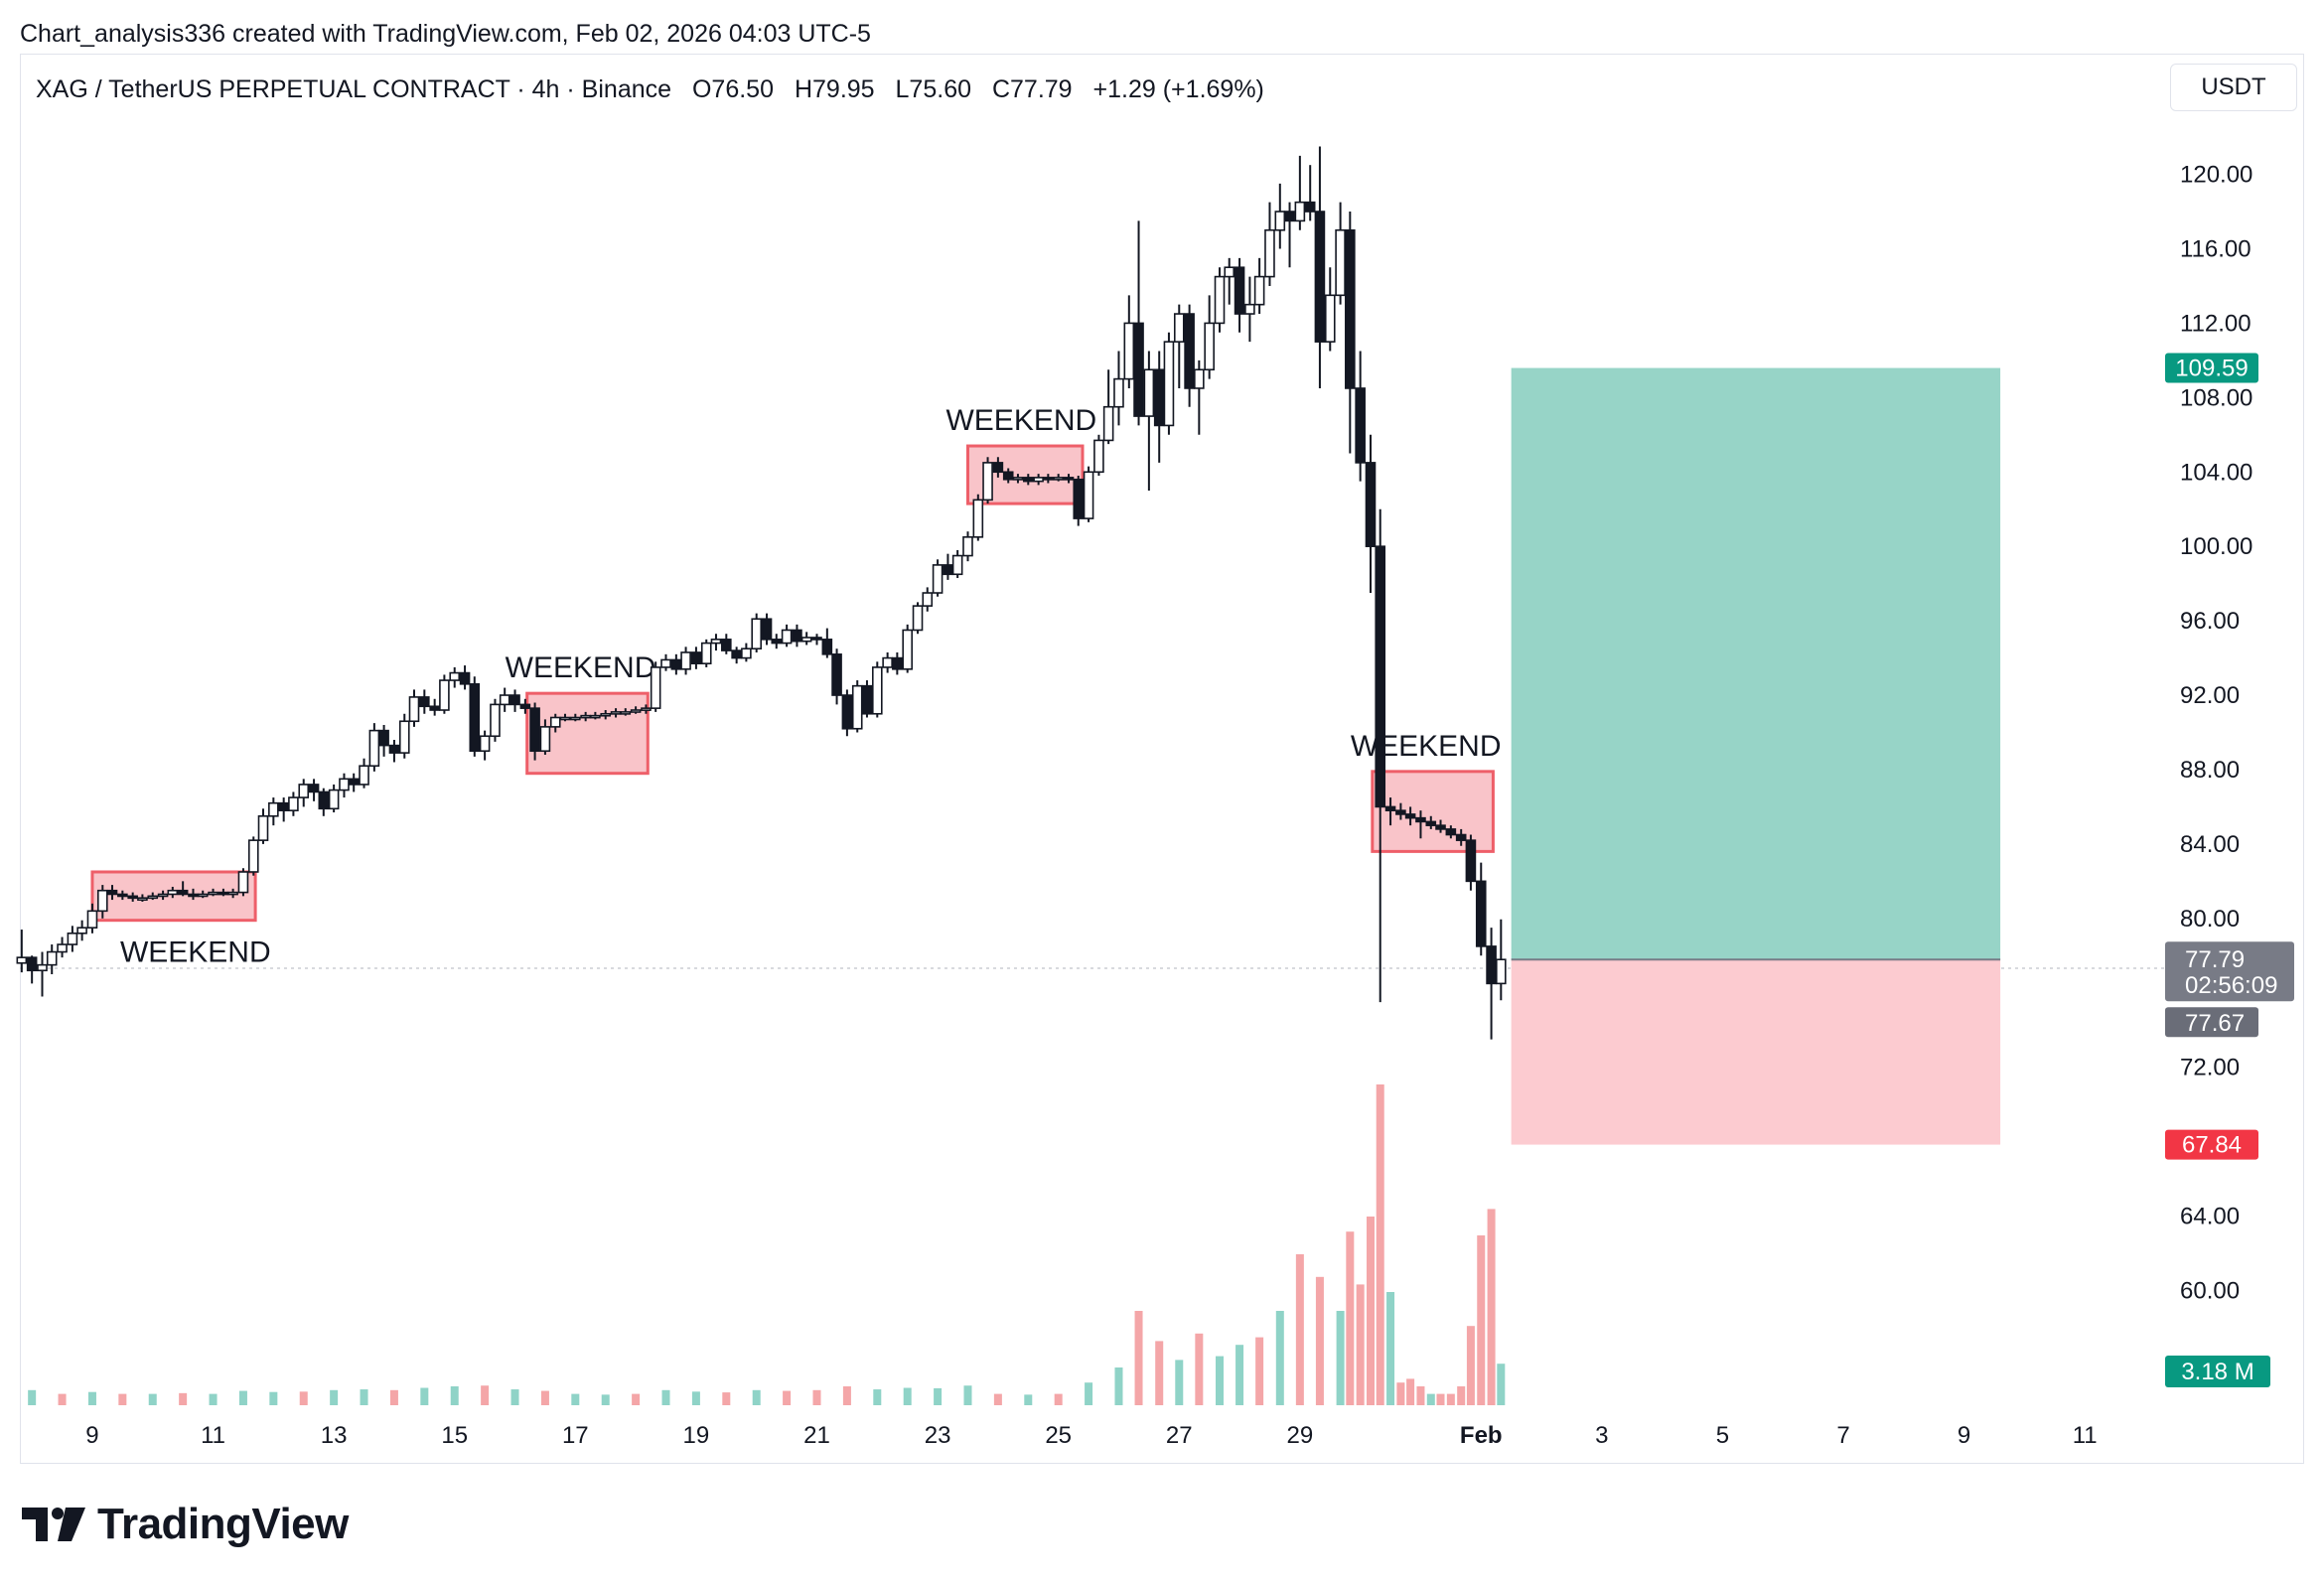 This screenshot has height=1581, width=2324. What do you see at coordinates (213, 1435) in the screenshot?
I see `time-tick-label: 11` at bounding box center [213, 1435].